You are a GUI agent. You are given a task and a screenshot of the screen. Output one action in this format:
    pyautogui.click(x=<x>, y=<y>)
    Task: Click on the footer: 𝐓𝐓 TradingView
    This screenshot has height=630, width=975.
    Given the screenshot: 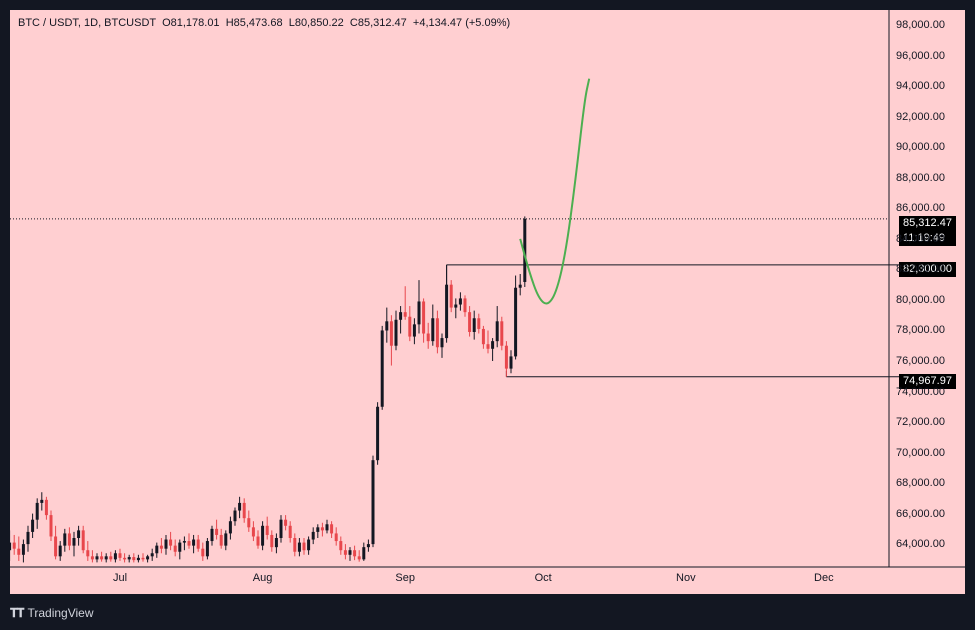 What is the action you would take?
    pyautogui.click(x=52, y=613)
    